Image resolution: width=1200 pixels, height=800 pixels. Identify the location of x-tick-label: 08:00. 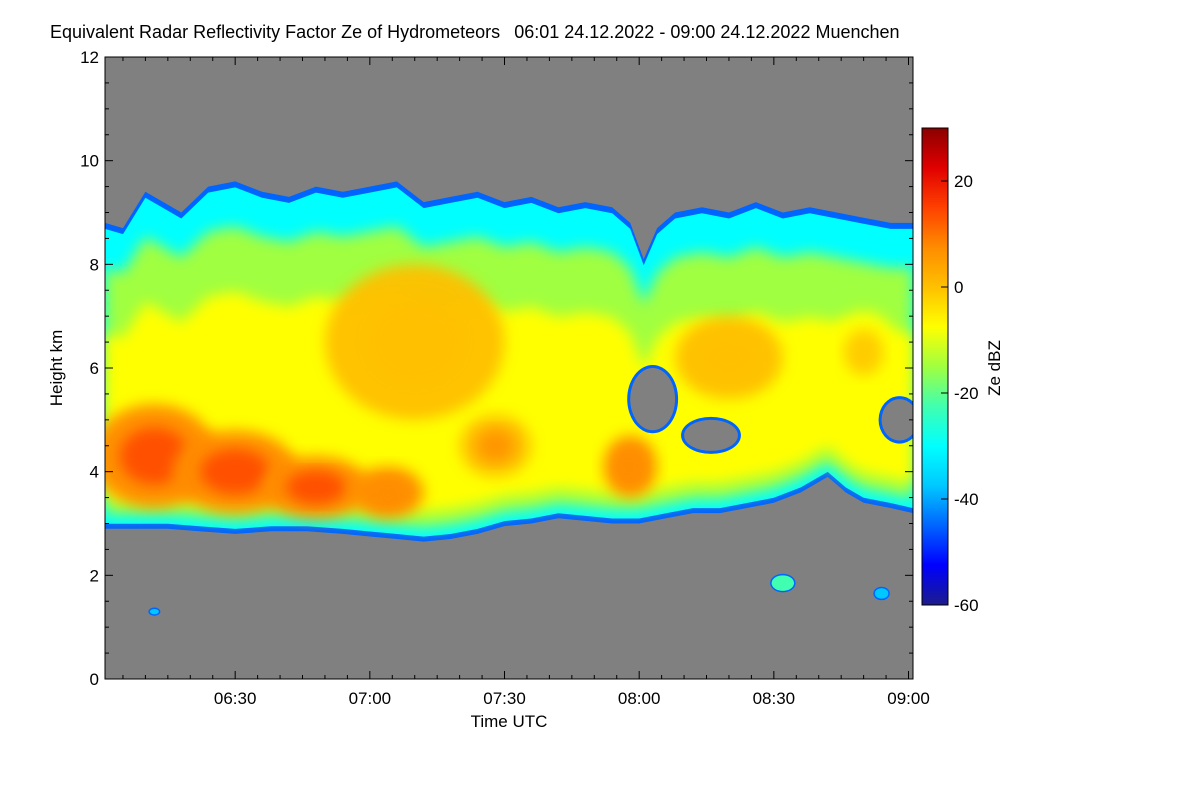
(639, 698).